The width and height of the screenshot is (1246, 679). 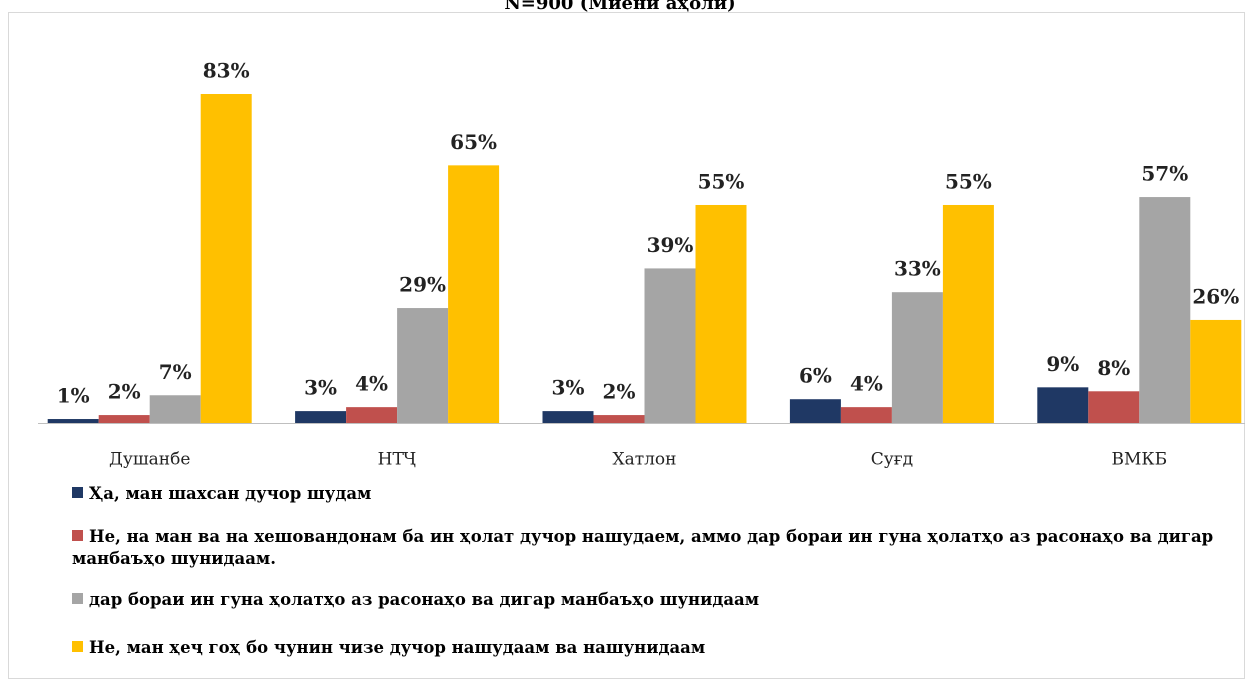 I want to click on x-tick-label: Душанбе, so click(x=149, y=460).